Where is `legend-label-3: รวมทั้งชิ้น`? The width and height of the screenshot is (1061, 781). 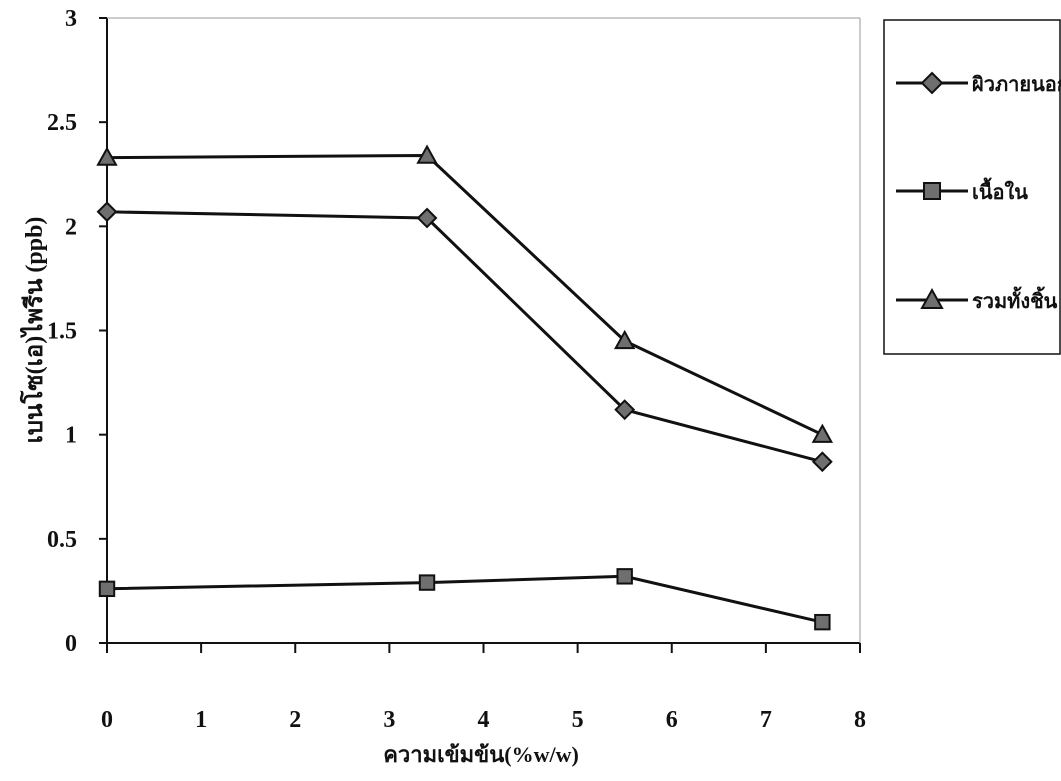 legend-label-3: รวมทั้งชิ้น is located at coordinates (1015, 299).